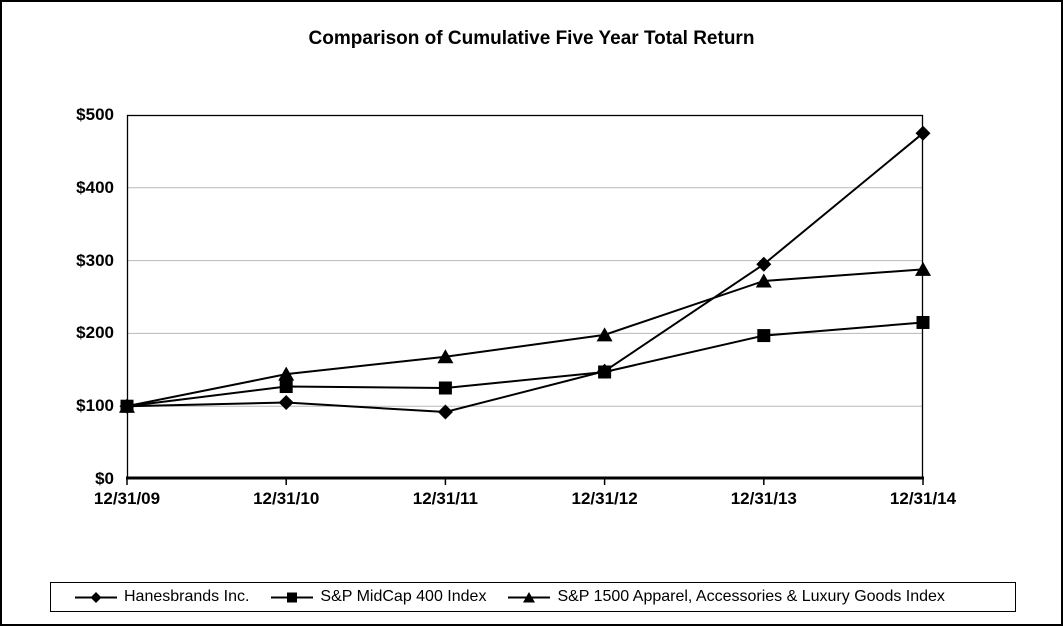 The width and height of the screenshot is (1063, 626). I want to click on x-axis-label-2: 12/31/11, so click(445, 498).